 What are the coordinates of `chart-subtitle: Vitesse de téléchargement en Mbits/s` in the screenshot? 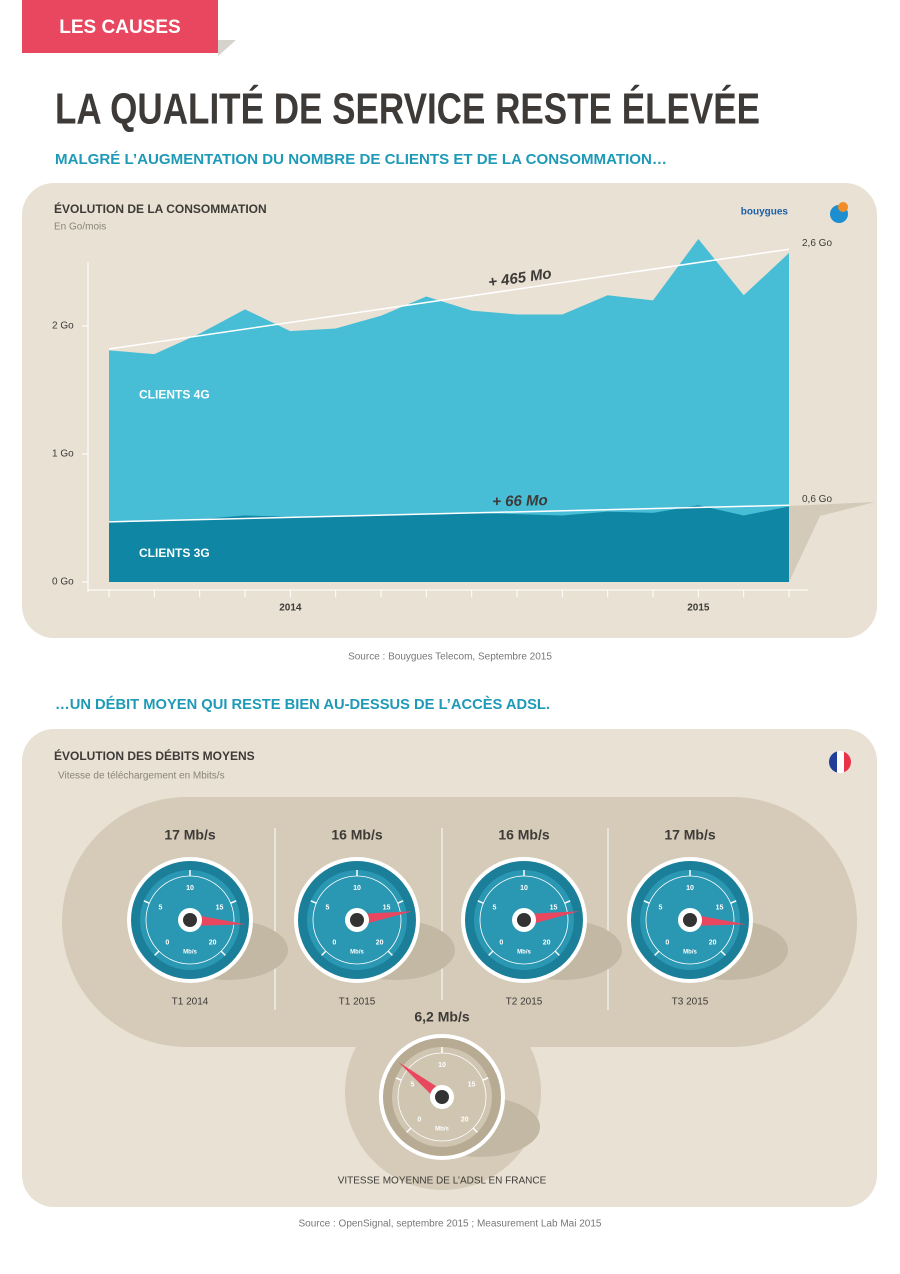 It's located at (141, 776).